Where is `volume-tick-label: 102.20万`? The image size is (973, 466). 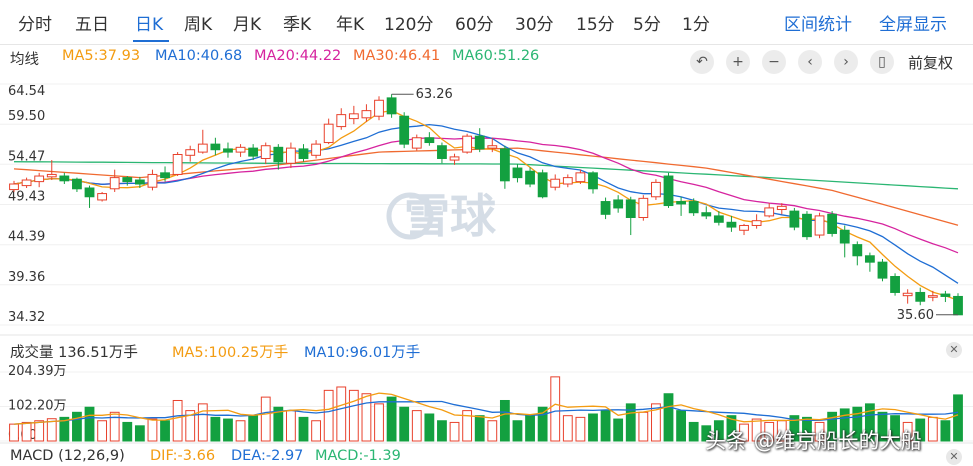 volume-tick-label: 102.20万 is located at coordinates (37, 406).